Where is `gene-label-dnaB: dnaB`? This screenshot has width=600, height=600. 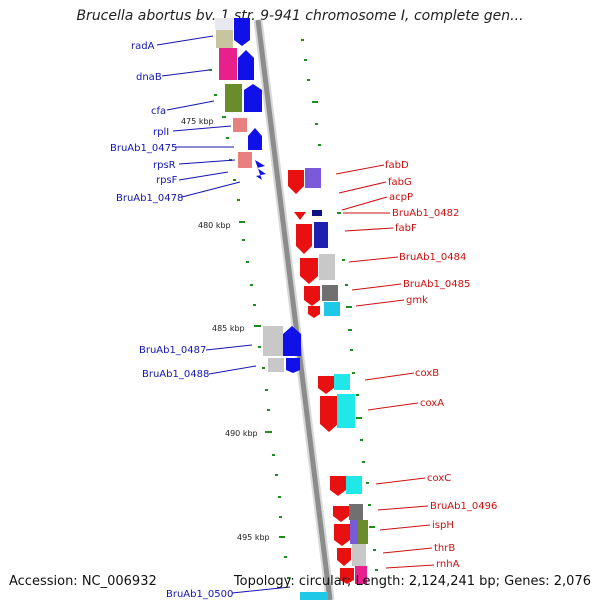 gene-label-dnaB: dnaB is located at coordinates (149, 77).